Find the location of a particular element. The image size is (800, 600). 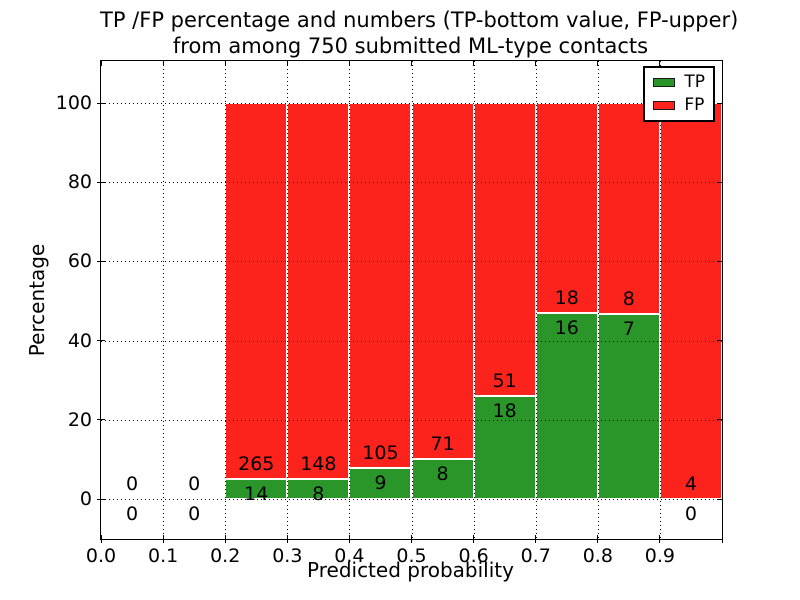

x-tick-label: 0.6 is located at coordinates (473, 556).